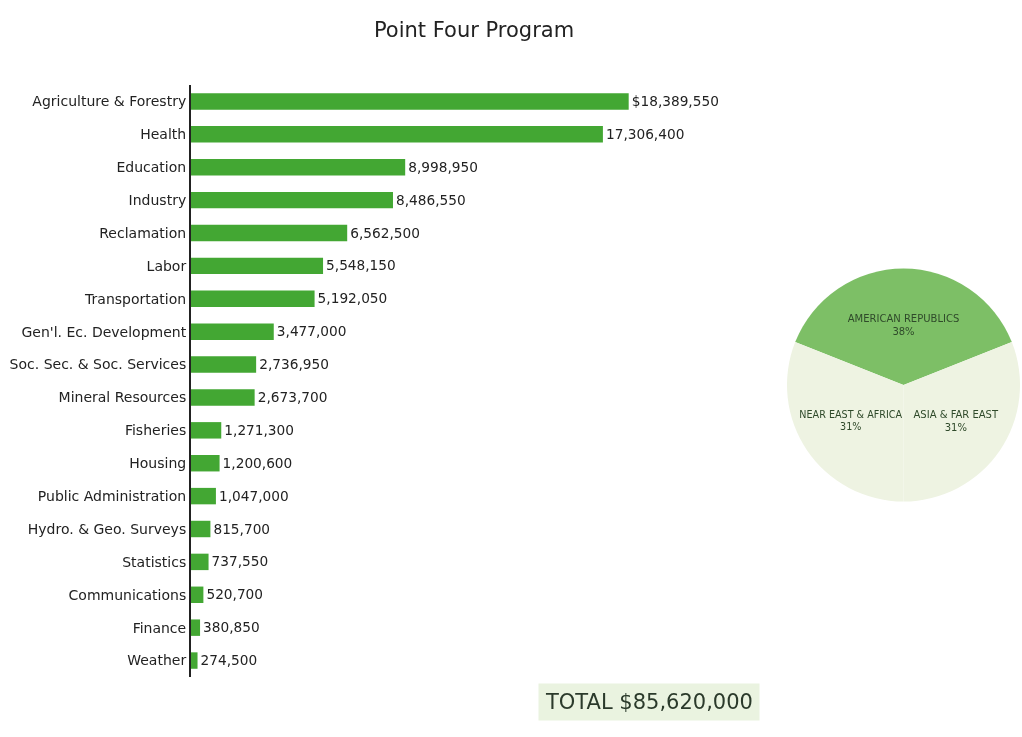  I want to click on y-tick-label: Agriculture & Forestry, so click(109, 101).